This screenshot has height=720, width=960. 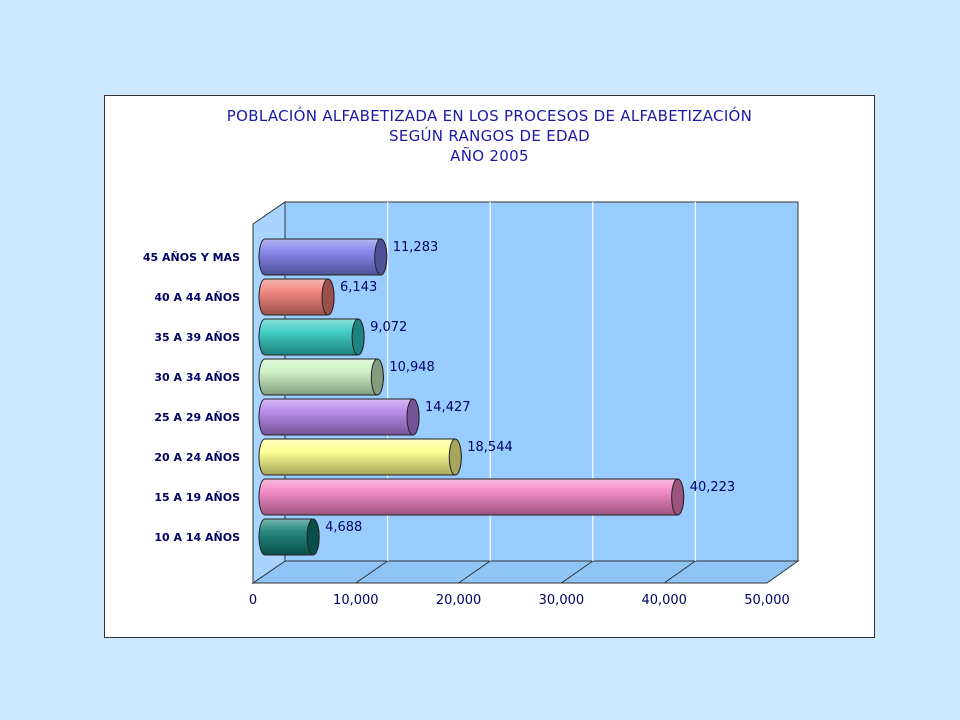 What do you see at coordinates (664, 600) in the screenshot?
I see `x-tick-label: 40,000` at bounding box center [664, 600].